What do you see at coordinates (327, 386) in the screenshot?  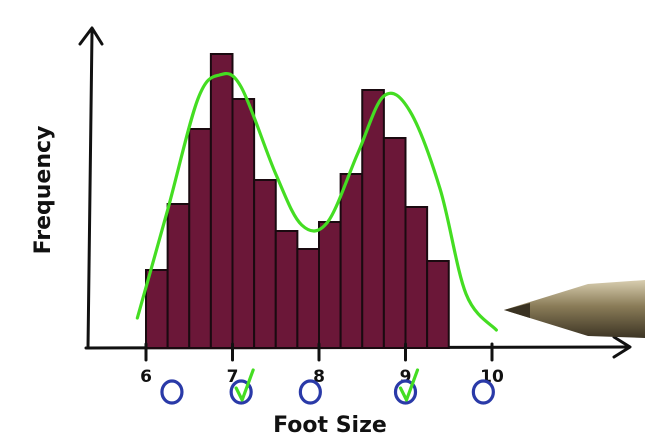 I see `annotation-markers` at bounding box center [327, 386].